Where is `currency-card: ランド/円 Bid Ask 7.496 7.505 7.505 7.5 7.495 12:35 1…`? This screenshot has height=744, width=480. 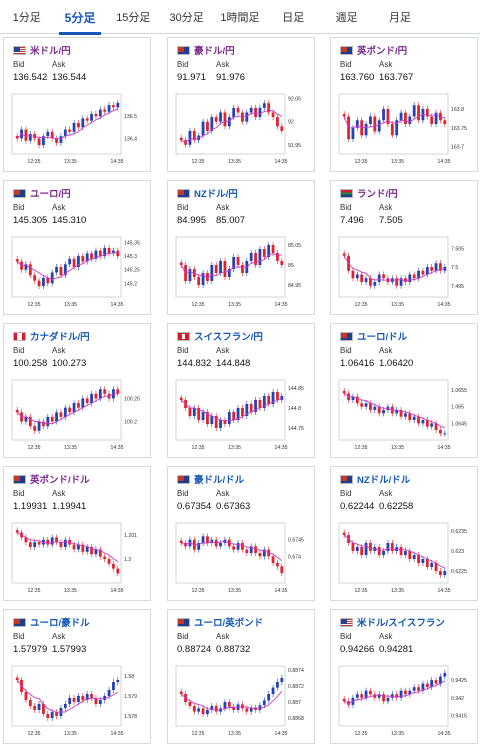
currency-card: ランド/円 Bid Ask 7.496 7.505 7.505 7.5 7.495 12:35 1… is located at coordinates (404, 247).